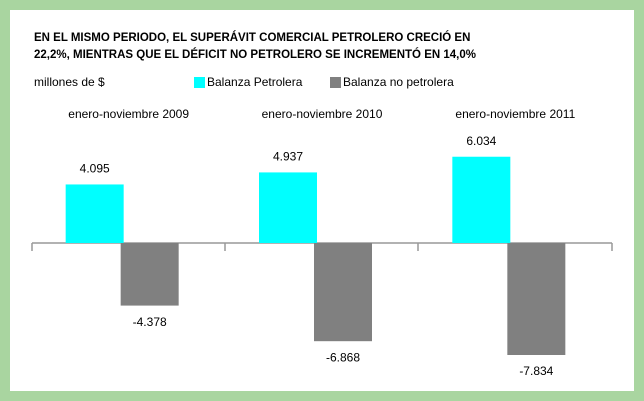 The height and width of the screenshot is (401, 644). What do you see at coordinates (128, 114) in the screenshot?
I see `category-label: enero-noviembre 2009` at bounding box center [128, 114].